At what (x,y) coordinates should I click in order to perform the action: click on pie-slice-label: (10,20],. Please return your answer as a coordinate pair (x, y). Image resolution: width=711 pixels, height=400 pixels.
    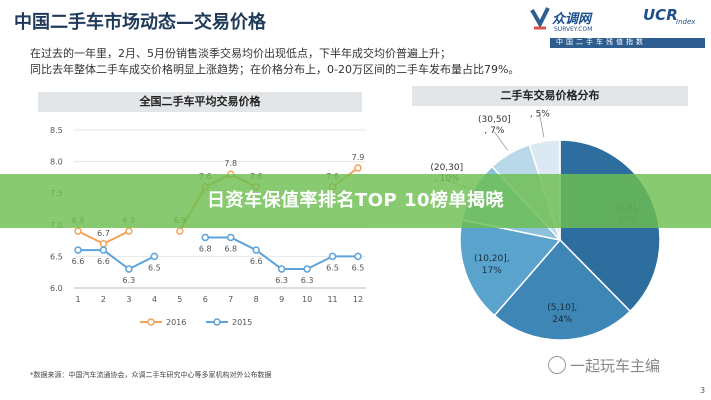
    Looking at the image, I should click on (492, 259).